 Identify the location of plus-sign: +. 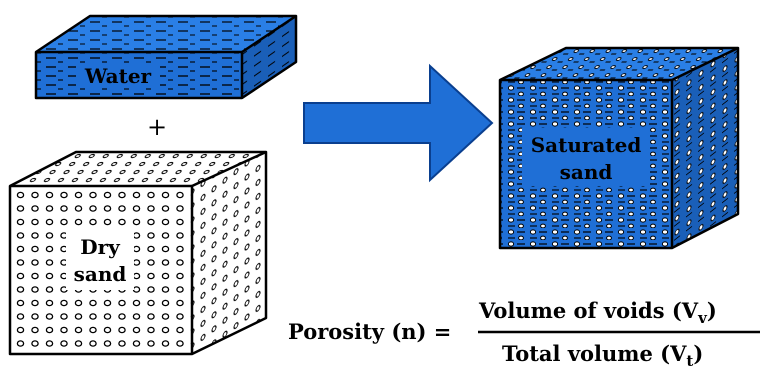
(157, 127).